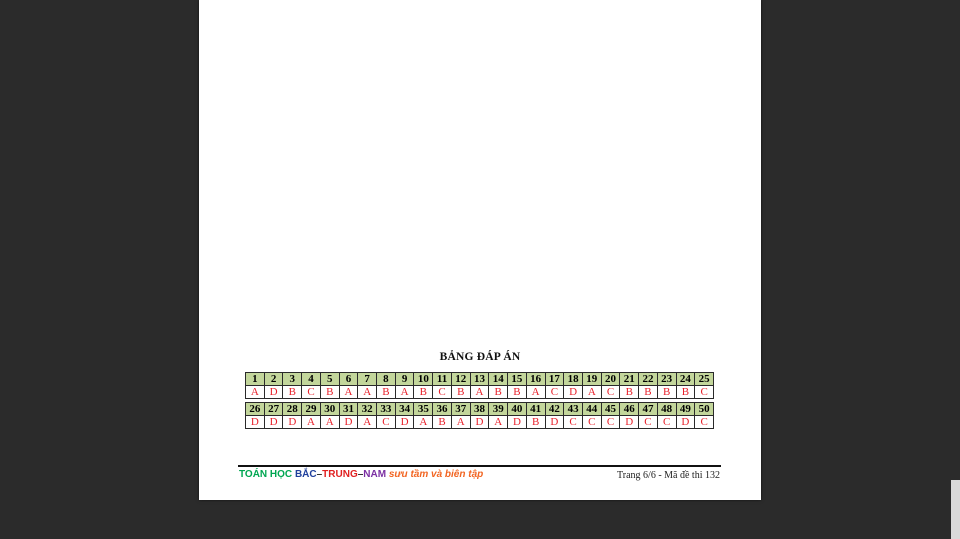 Image resolution: width=960 pixels, height=539 pixels. Describe the element at coordinates (648, 409) in the screenshot. I see `question-number-cell: 47` at that location.